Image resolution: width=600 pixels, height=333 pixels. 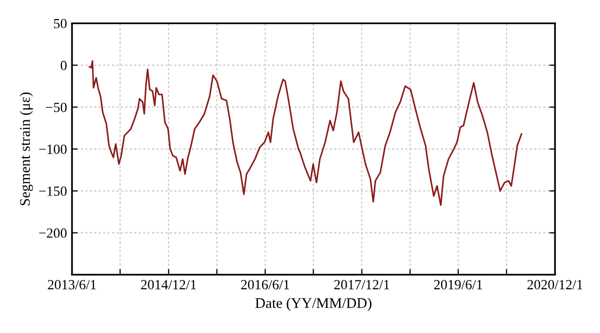 What do you see at coordinates (458, 285) in the screenshot?
I see `x-tick-label: 2019/6/1` at bounding box center [458, 285].